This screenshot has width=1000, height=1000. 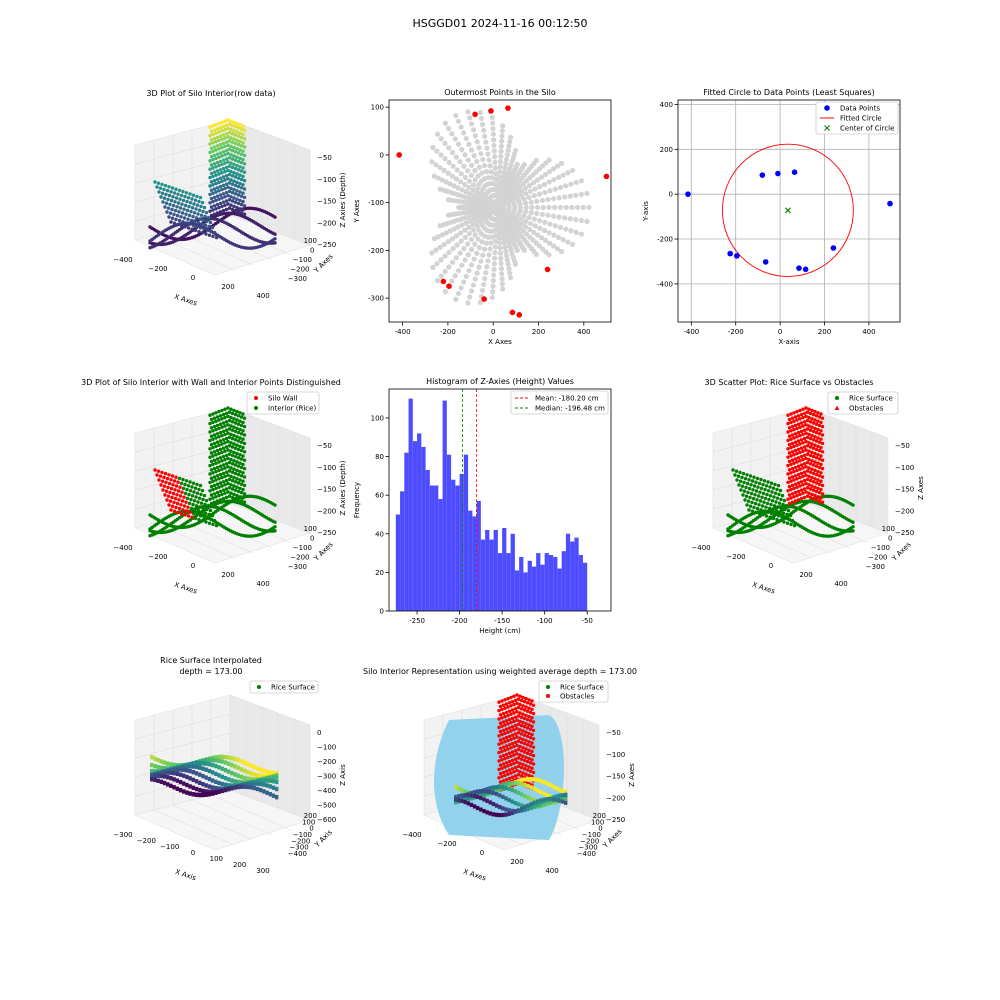 I want to click on p7-xtick-label: 100, so click(x=216, y=859).